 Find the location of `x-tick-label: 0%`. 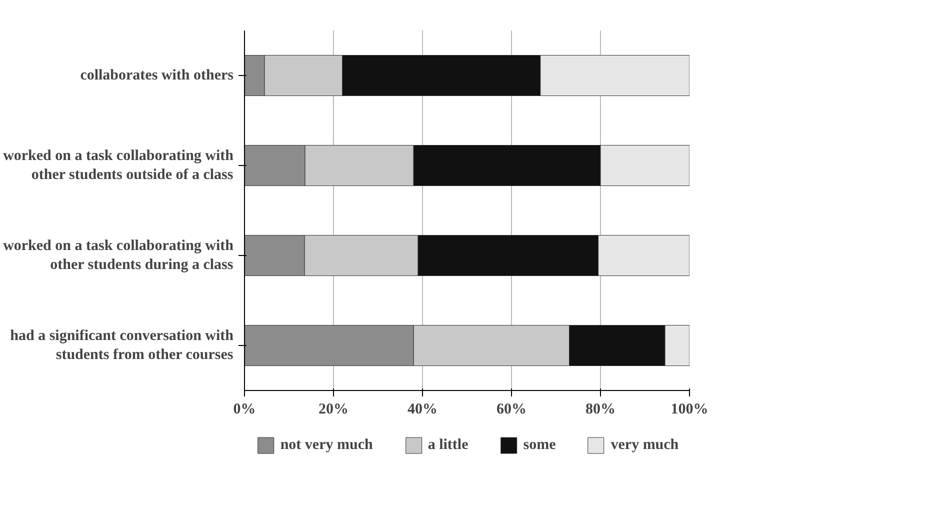

x-tick-label: 0% is located at coordinates (244, 410).